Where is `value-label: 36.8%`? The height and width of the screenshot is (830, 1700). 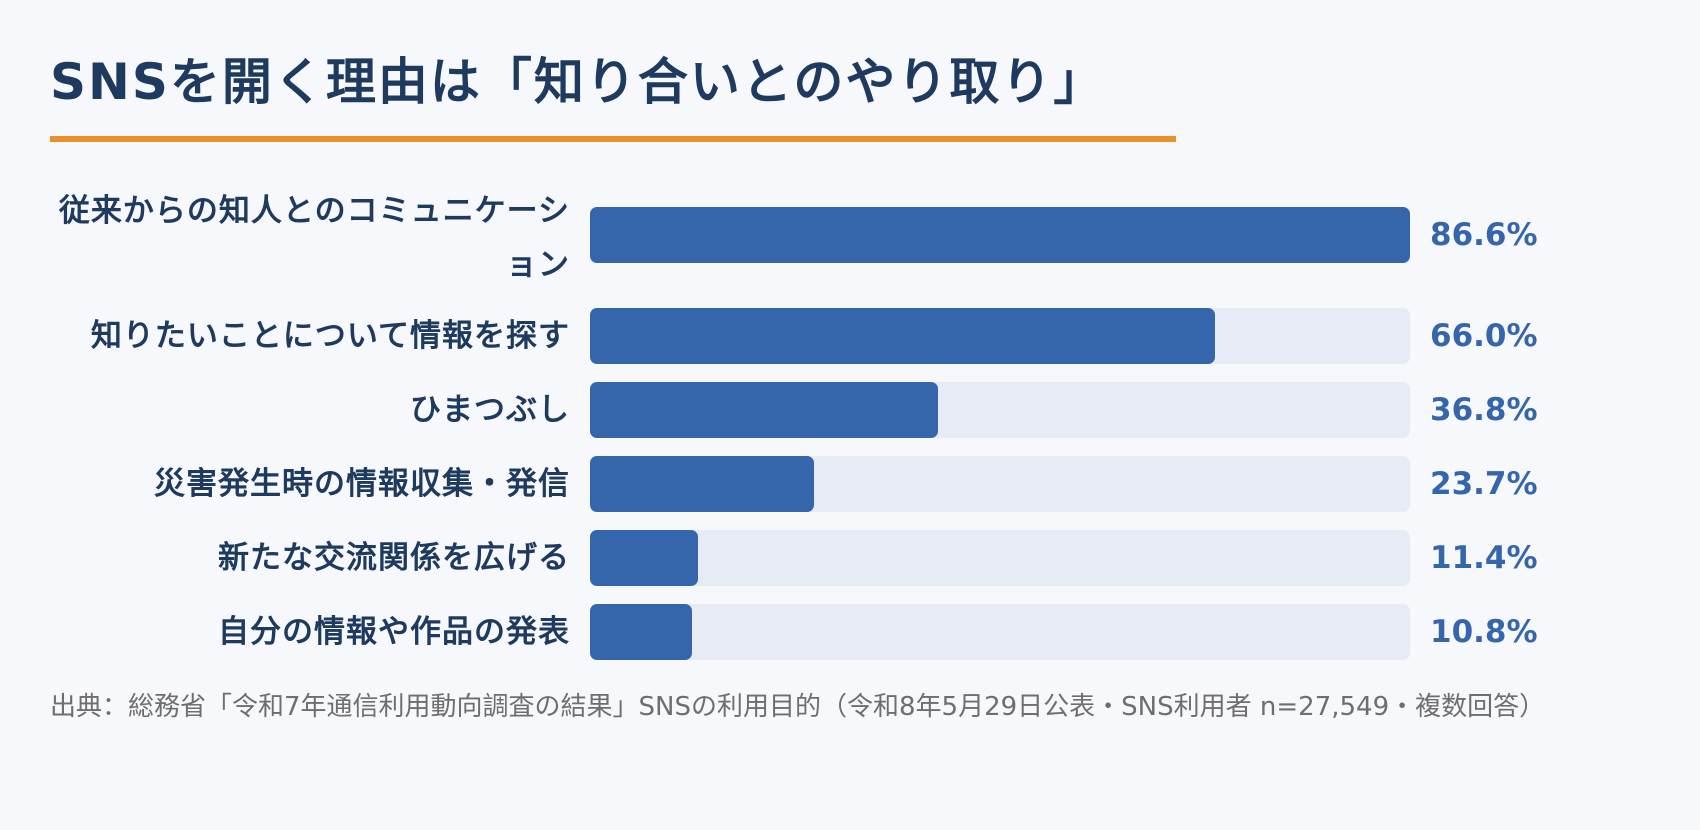
value-label: 36.8% is located at coordinates (1484, 410).